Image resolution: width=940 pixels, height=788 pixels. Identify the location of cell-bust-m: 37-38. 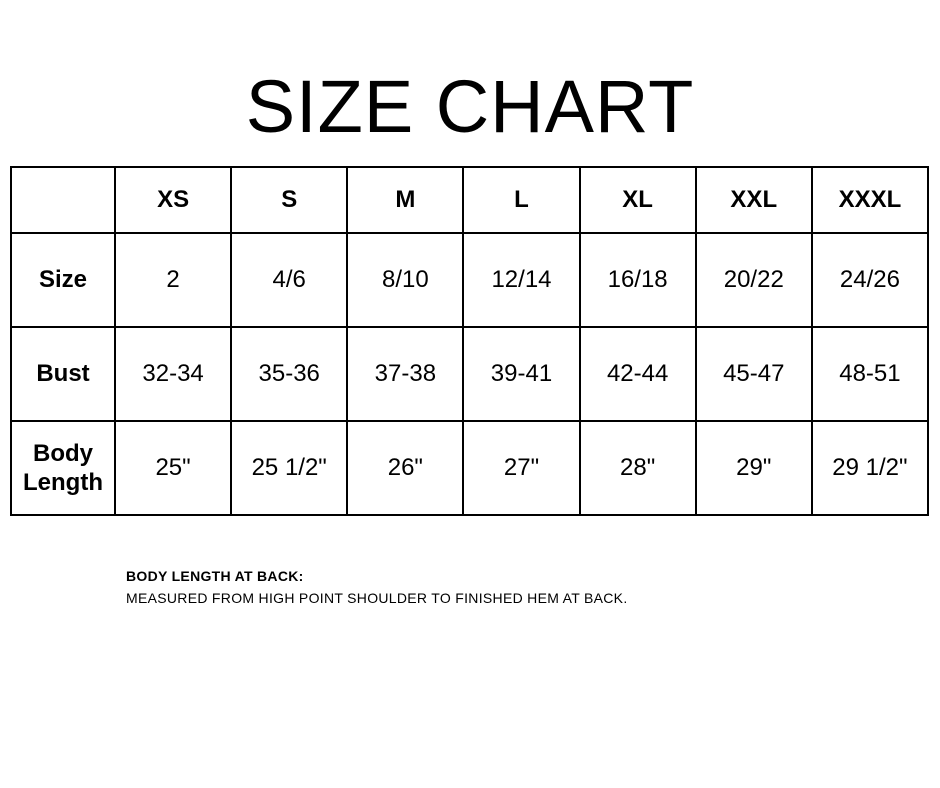
(405, 374).